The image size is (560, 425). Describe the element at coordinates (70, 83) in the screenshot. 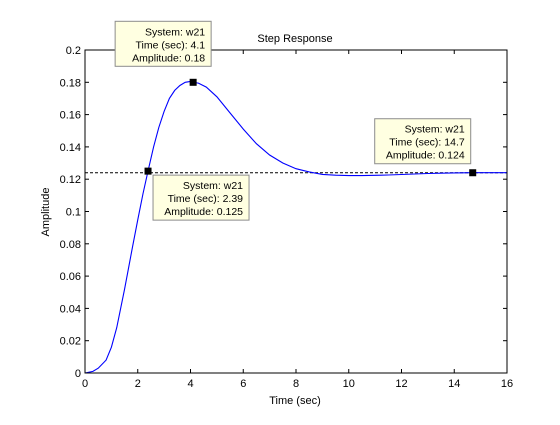

I see `y-tick-label: 0.18` at that location.